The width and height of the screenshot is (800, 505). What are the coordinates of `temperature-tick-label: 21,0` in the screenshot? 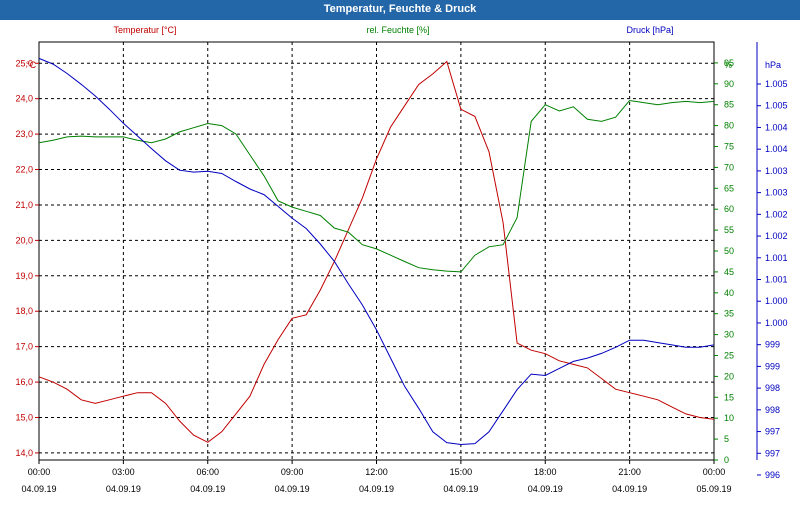 It's located at (24, 205).